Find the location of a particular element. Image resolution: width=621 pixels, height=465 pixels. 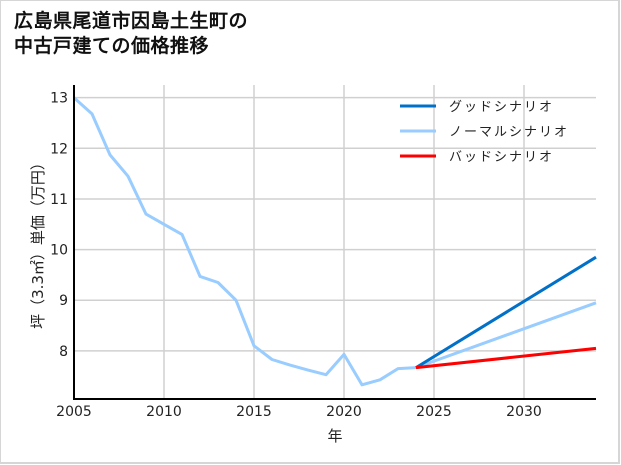

y-tick-label: 10 is located at coordinates (59, 251).